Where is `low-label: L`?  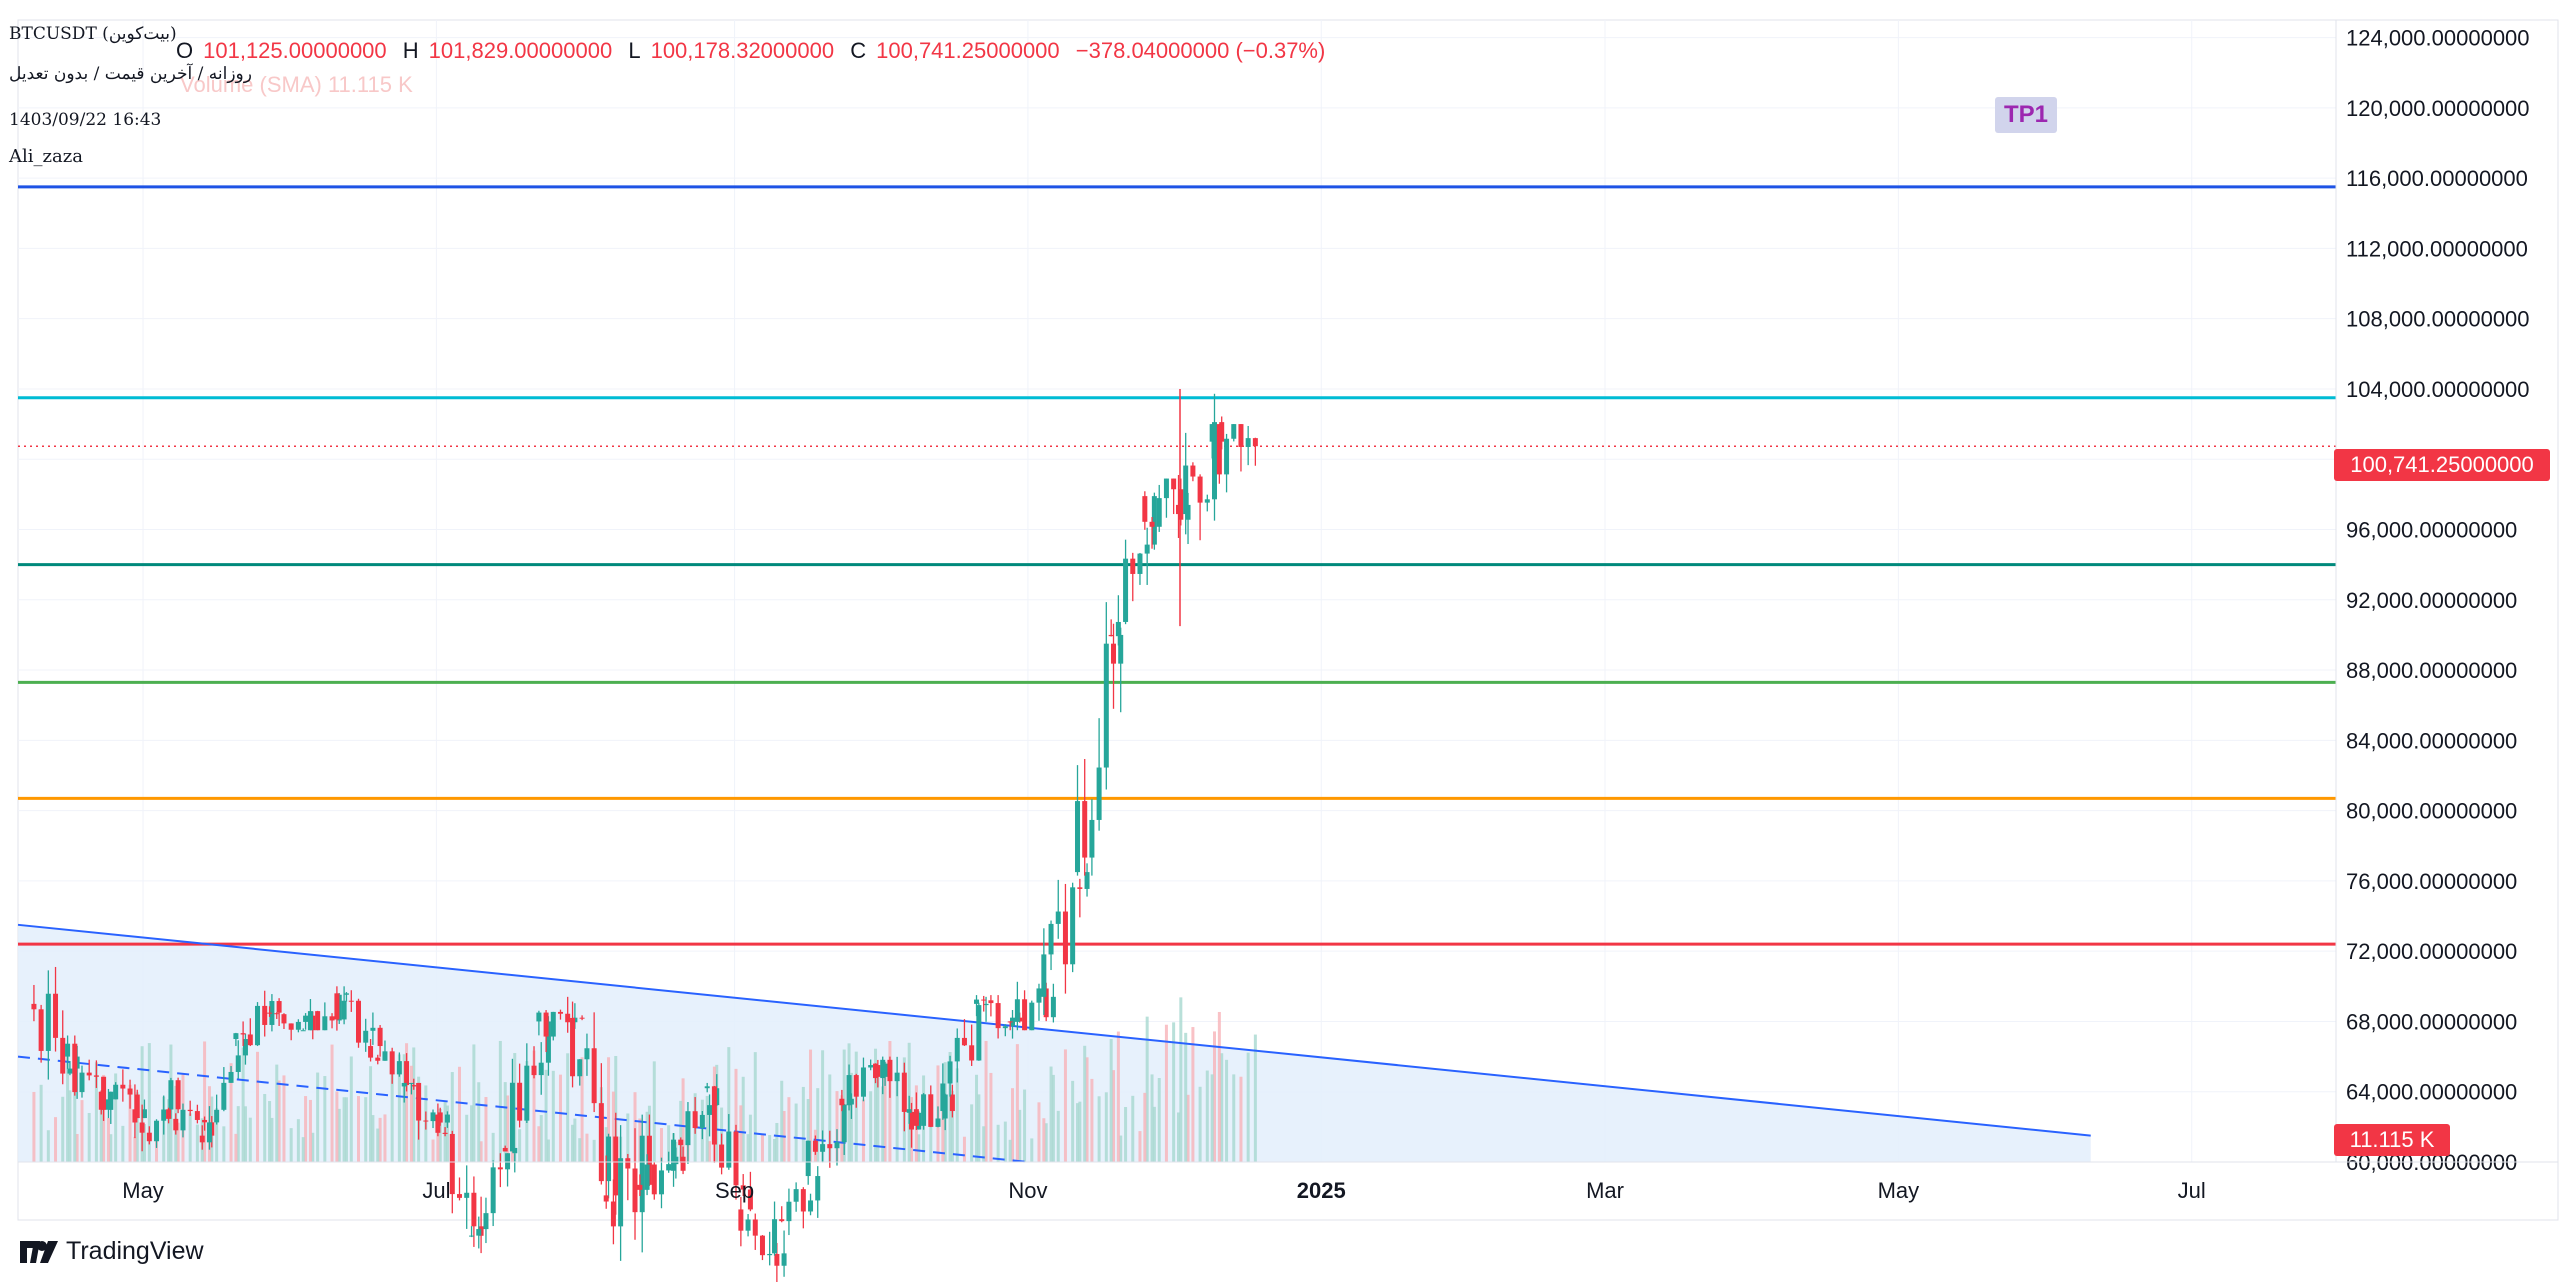
low-label: L is located at coordinates (634, 50).